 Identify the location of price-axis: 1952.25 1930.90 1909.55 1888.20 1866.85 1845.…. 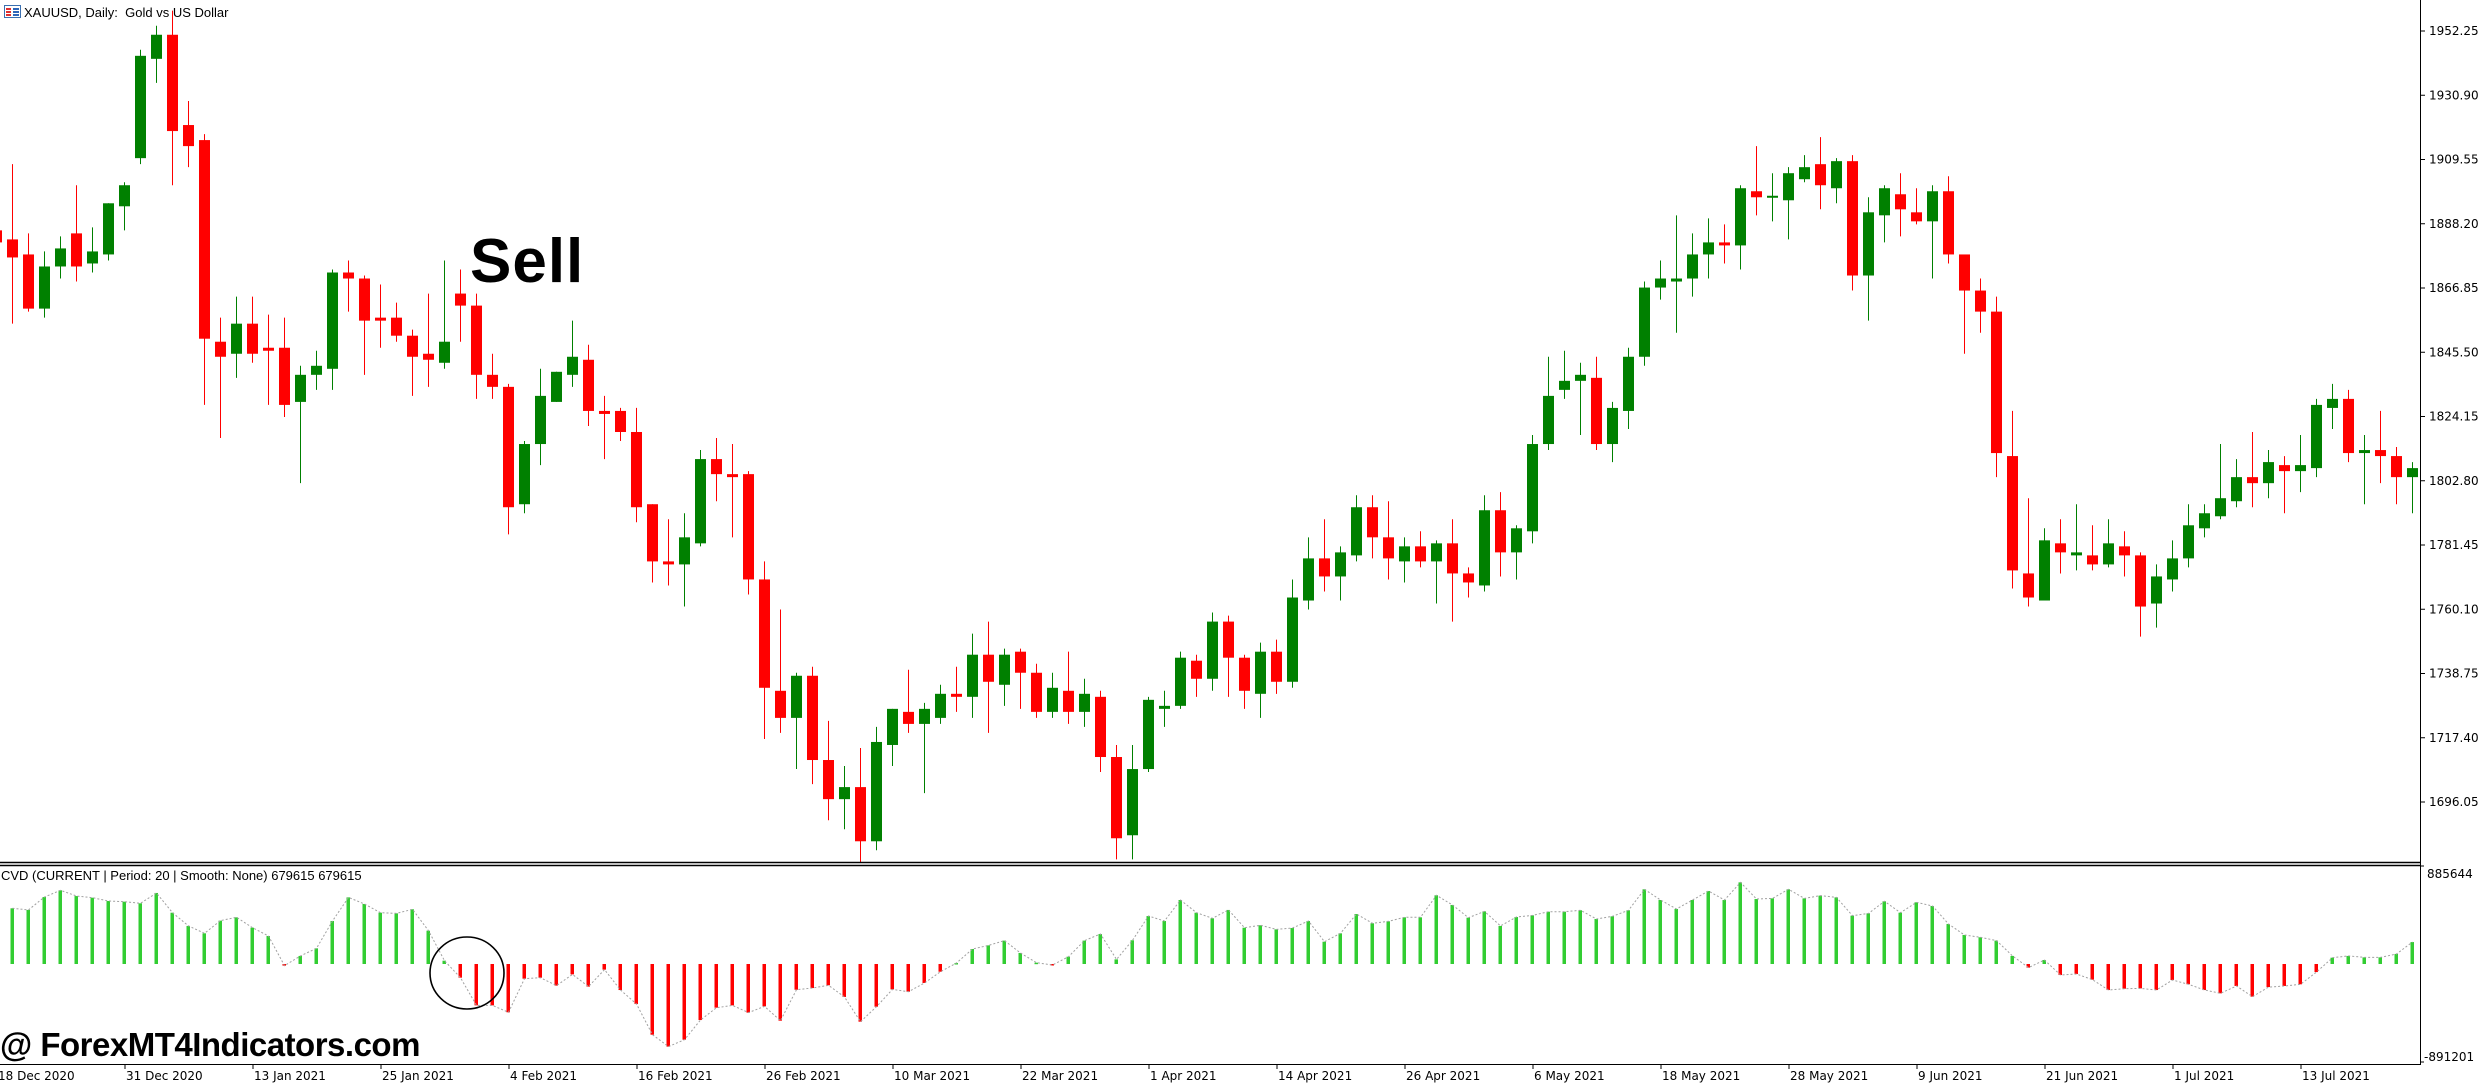
(2449, 416).